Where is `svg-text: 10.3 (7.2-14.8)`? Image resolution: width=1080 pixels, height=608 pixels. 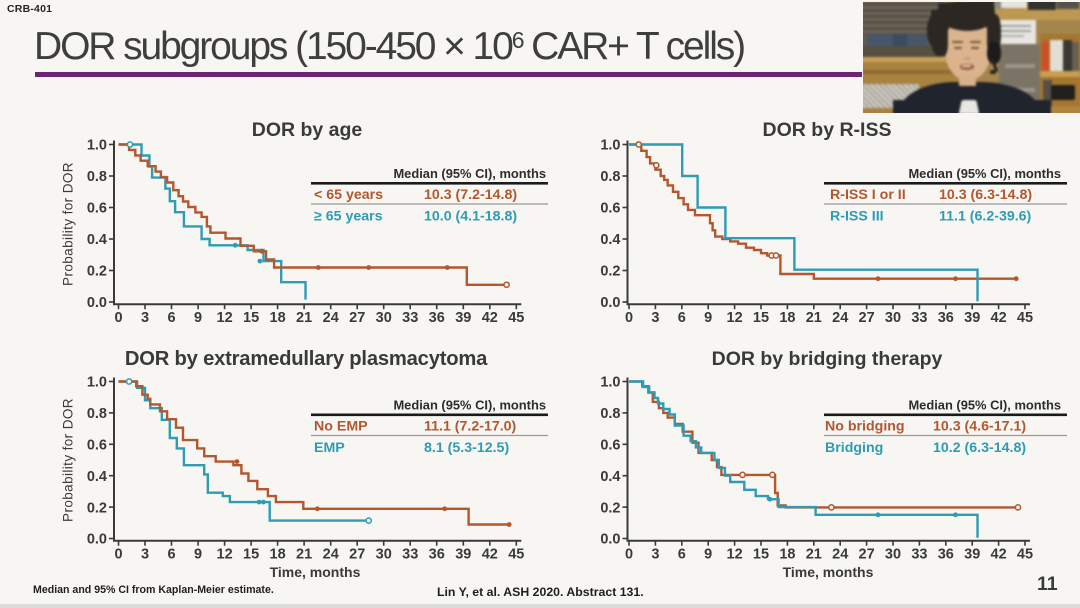 svg-text: 10.3 (7.2-14.8) is located at coordinates (470, 195).